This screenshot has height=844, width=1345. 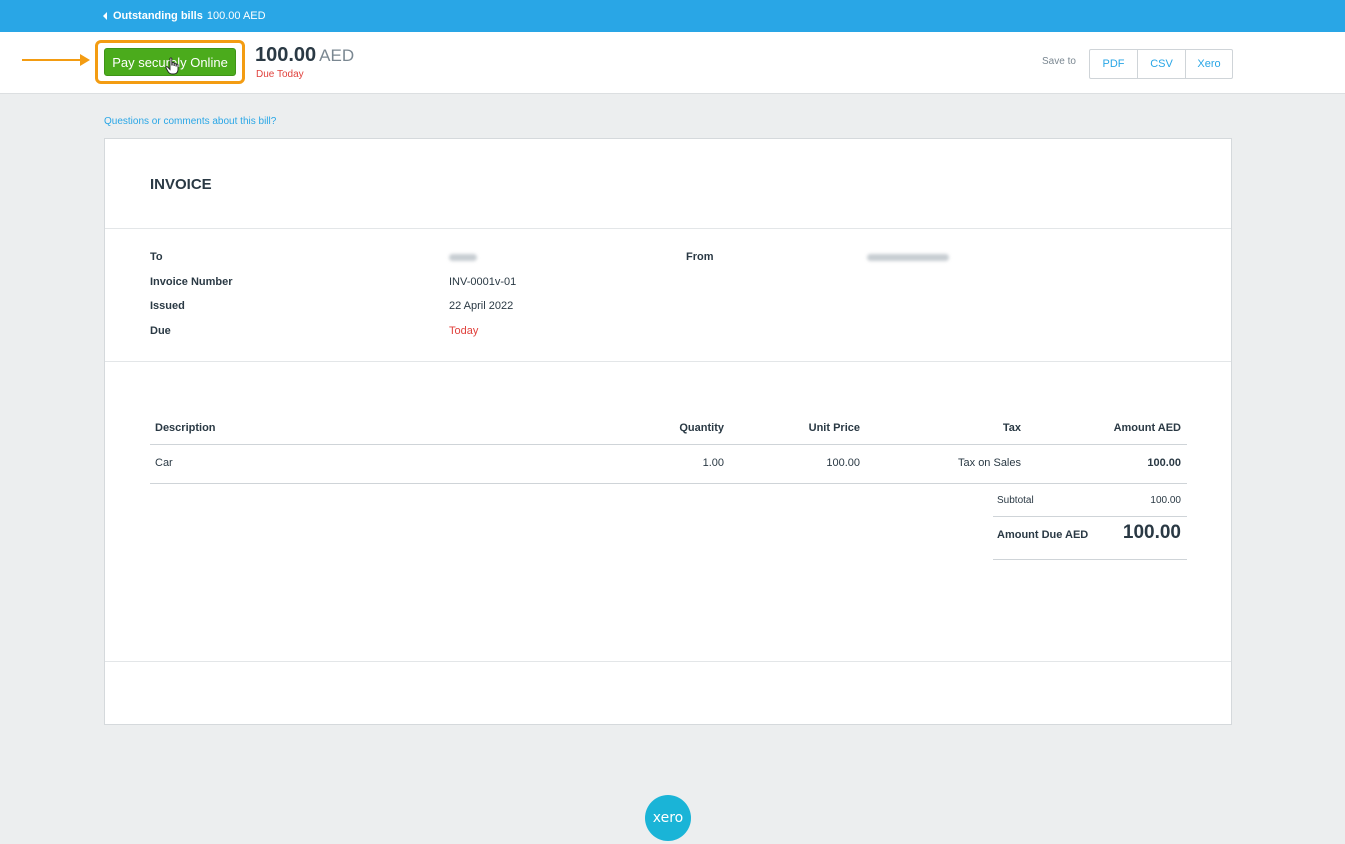 What do you see at coordinates (1090, 516) in the screenshot?
I see `subtotal-rule` at bounding box center [1090, 516].